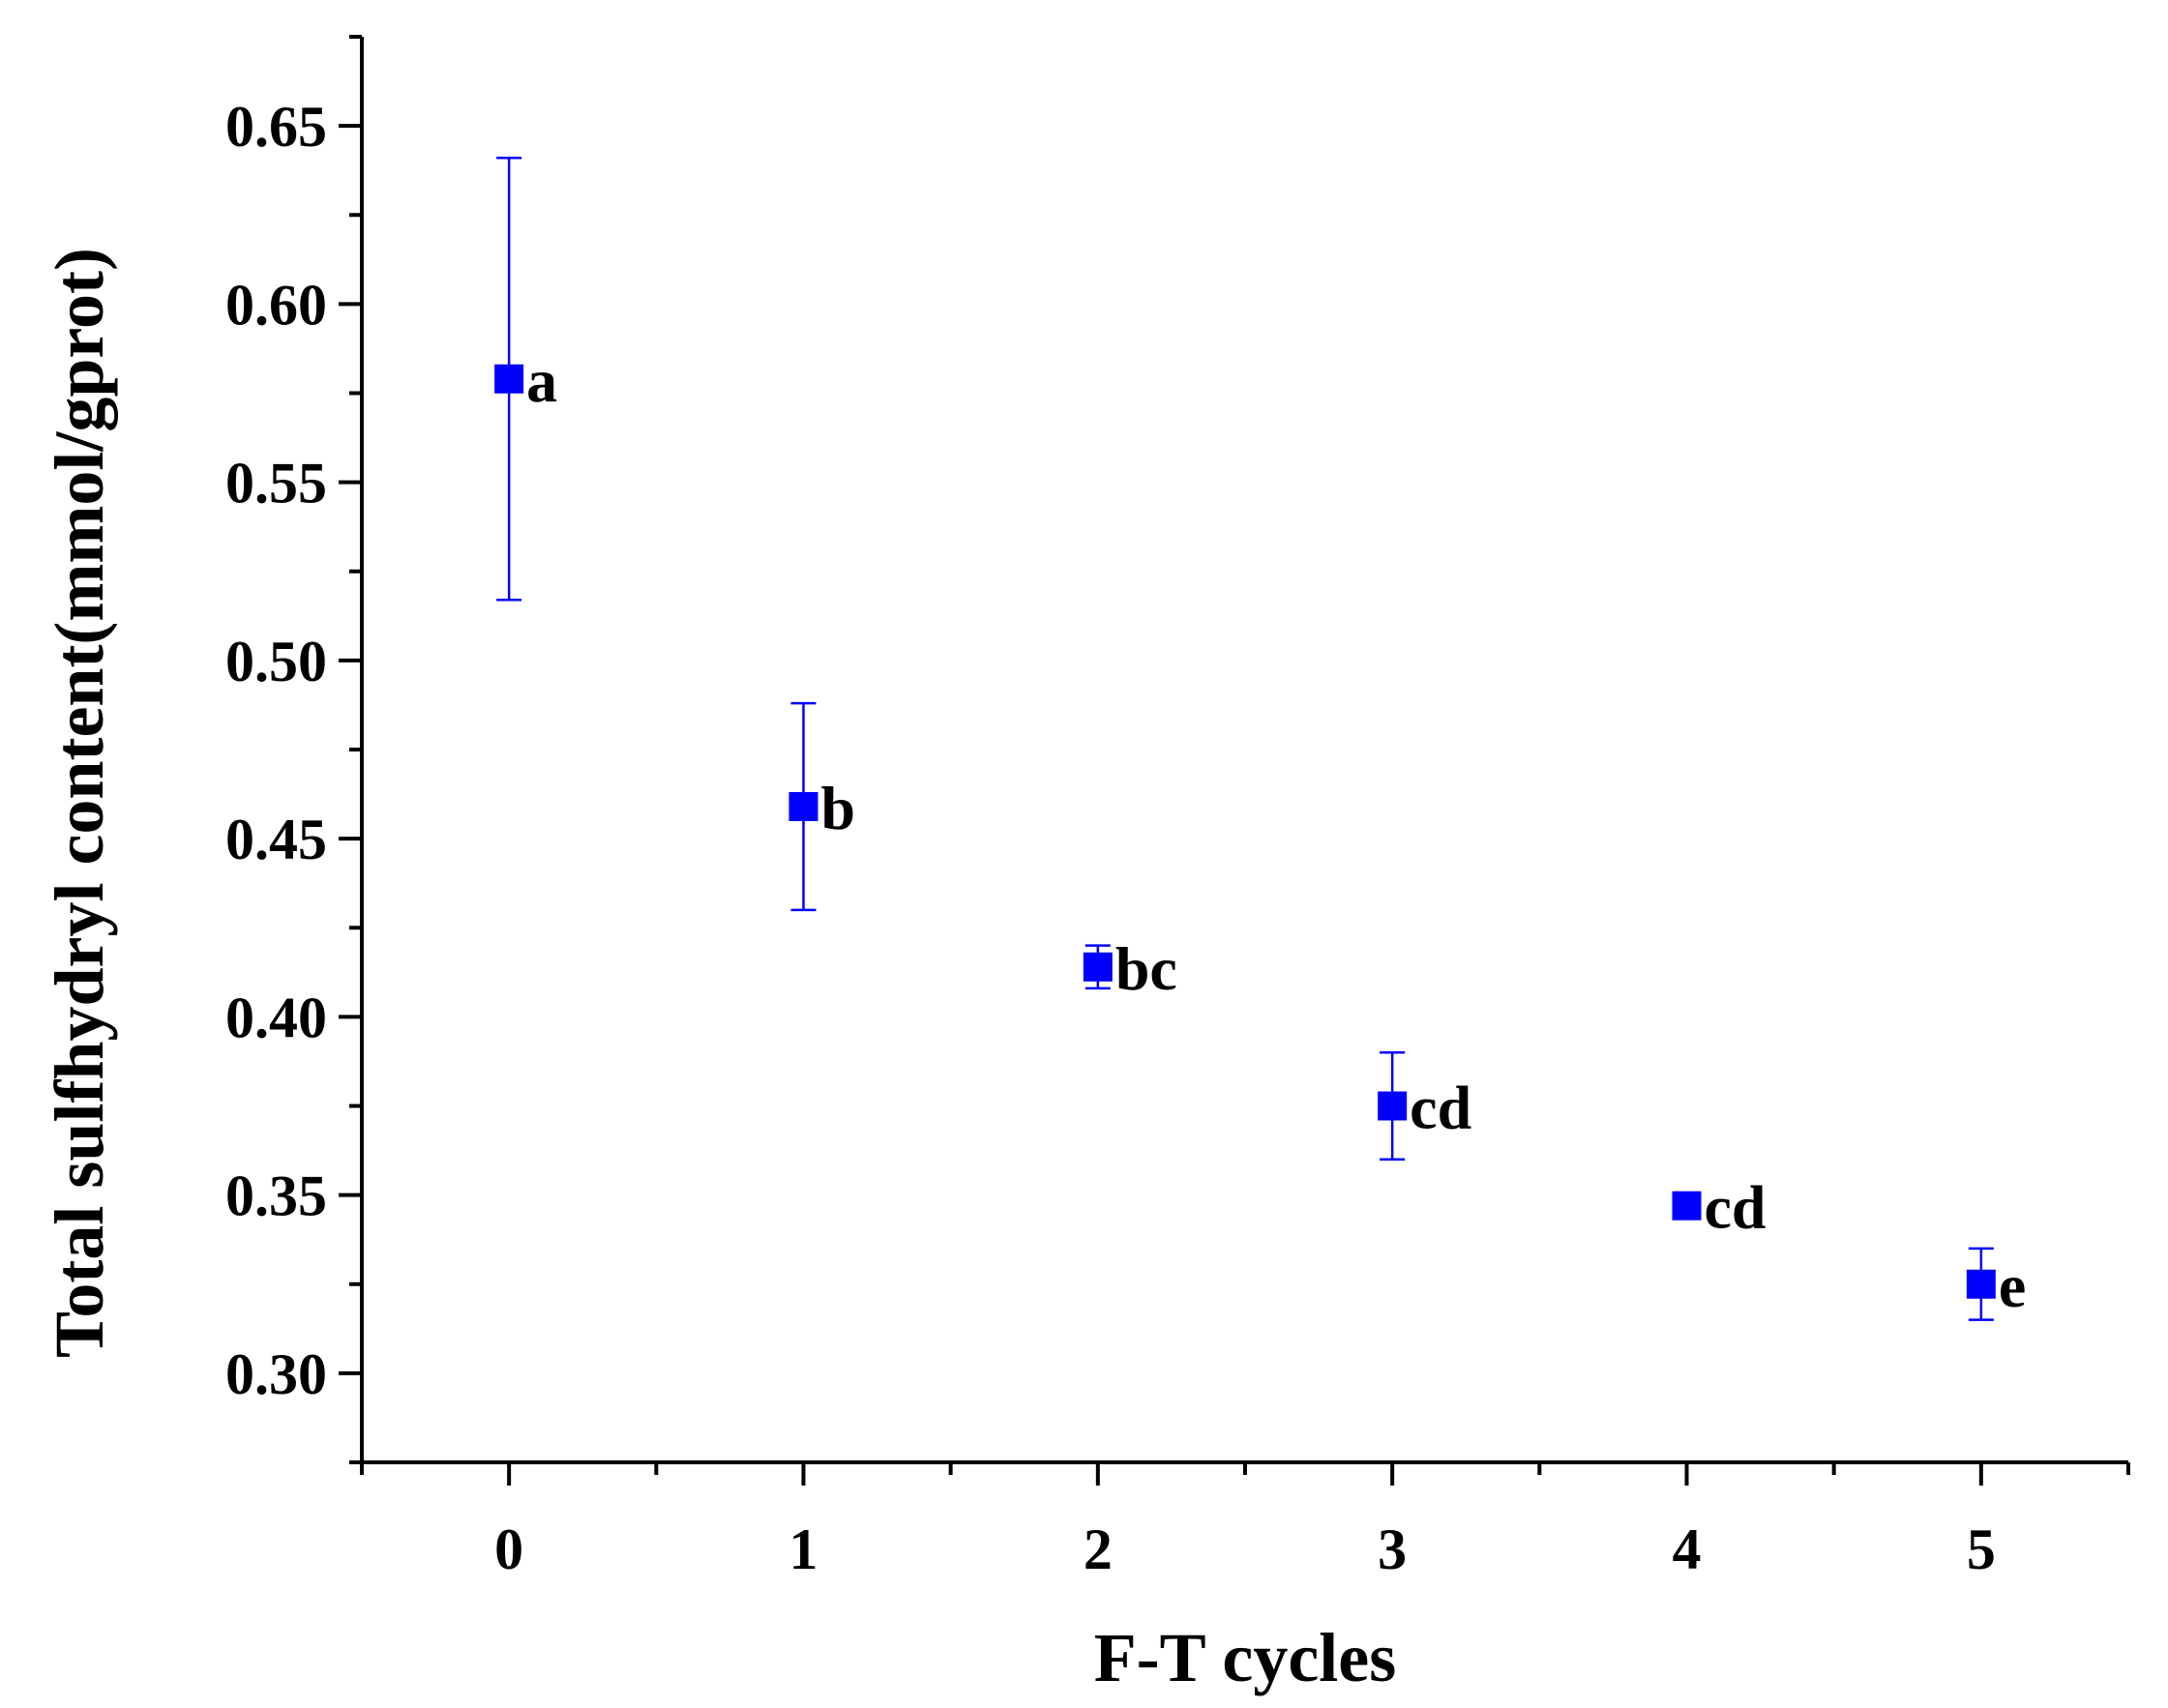  I want to click on y-tick-label: 0.65, so click(276, 127).